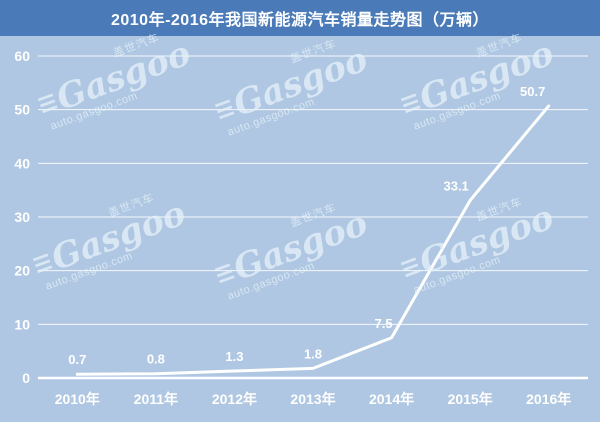 Image resolution: width=600 pixels, height=422 pixels. Describe the element at coordinates (22, 163) in the screenshot. I see `y-axis-label: 40` at that location.